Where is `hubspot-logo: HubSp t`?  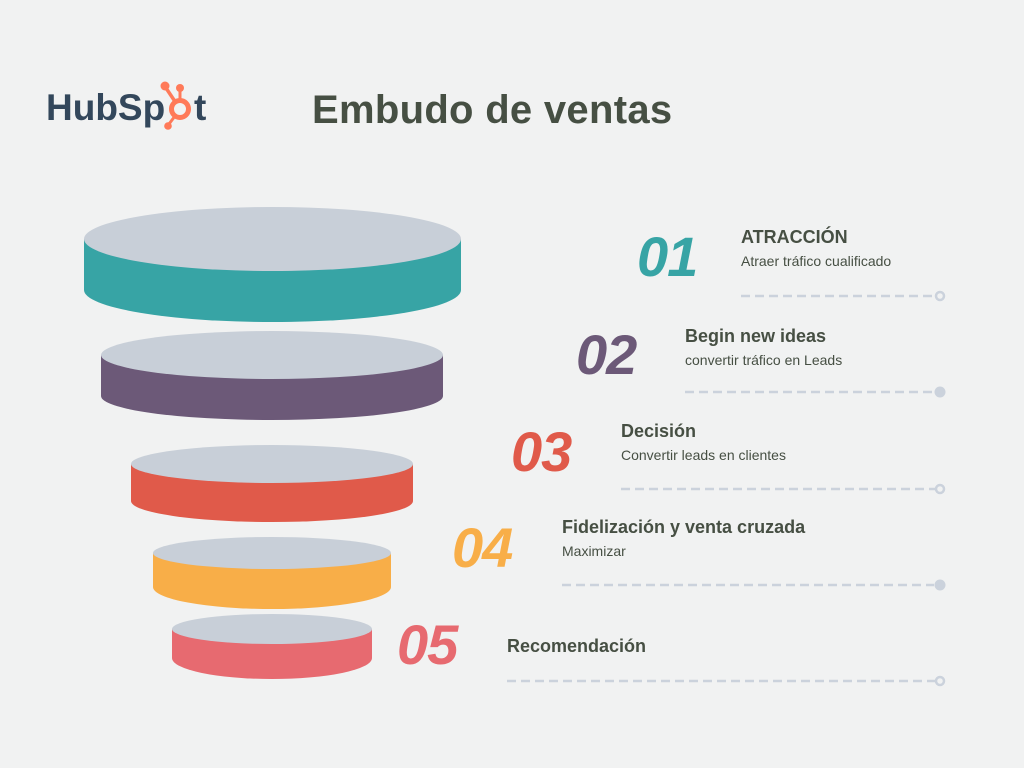
hubspot-logo: HubSp t is located at coordinates (136, 106).